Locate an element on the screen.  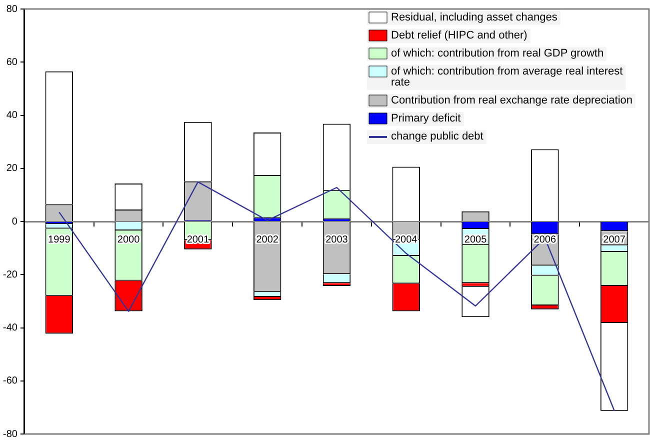
x-tick-label: 2005 is located at coordinates (476, 240).